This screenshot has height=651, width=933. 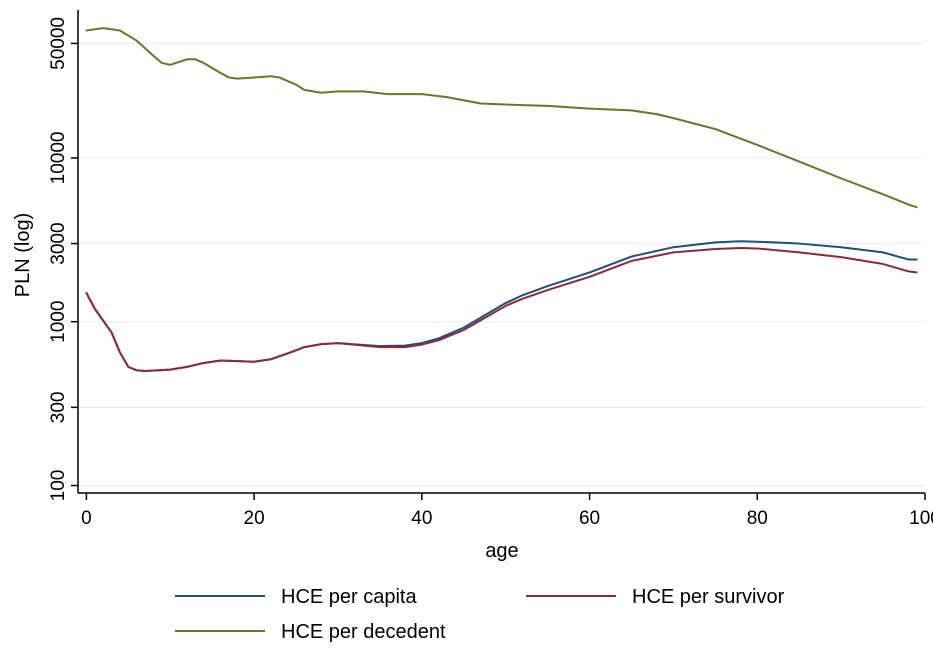 What do you see at coordinates (58, 43) in the screenshot?
I see `y-tick-label: 50000` at bounding box center [58, 43].